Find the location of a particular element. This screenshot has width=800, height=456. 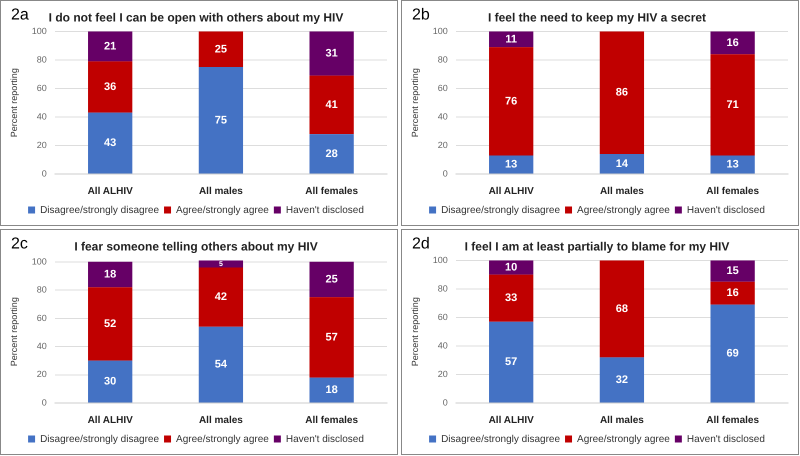

data-label: 10 is located at coordinates (511, 268).